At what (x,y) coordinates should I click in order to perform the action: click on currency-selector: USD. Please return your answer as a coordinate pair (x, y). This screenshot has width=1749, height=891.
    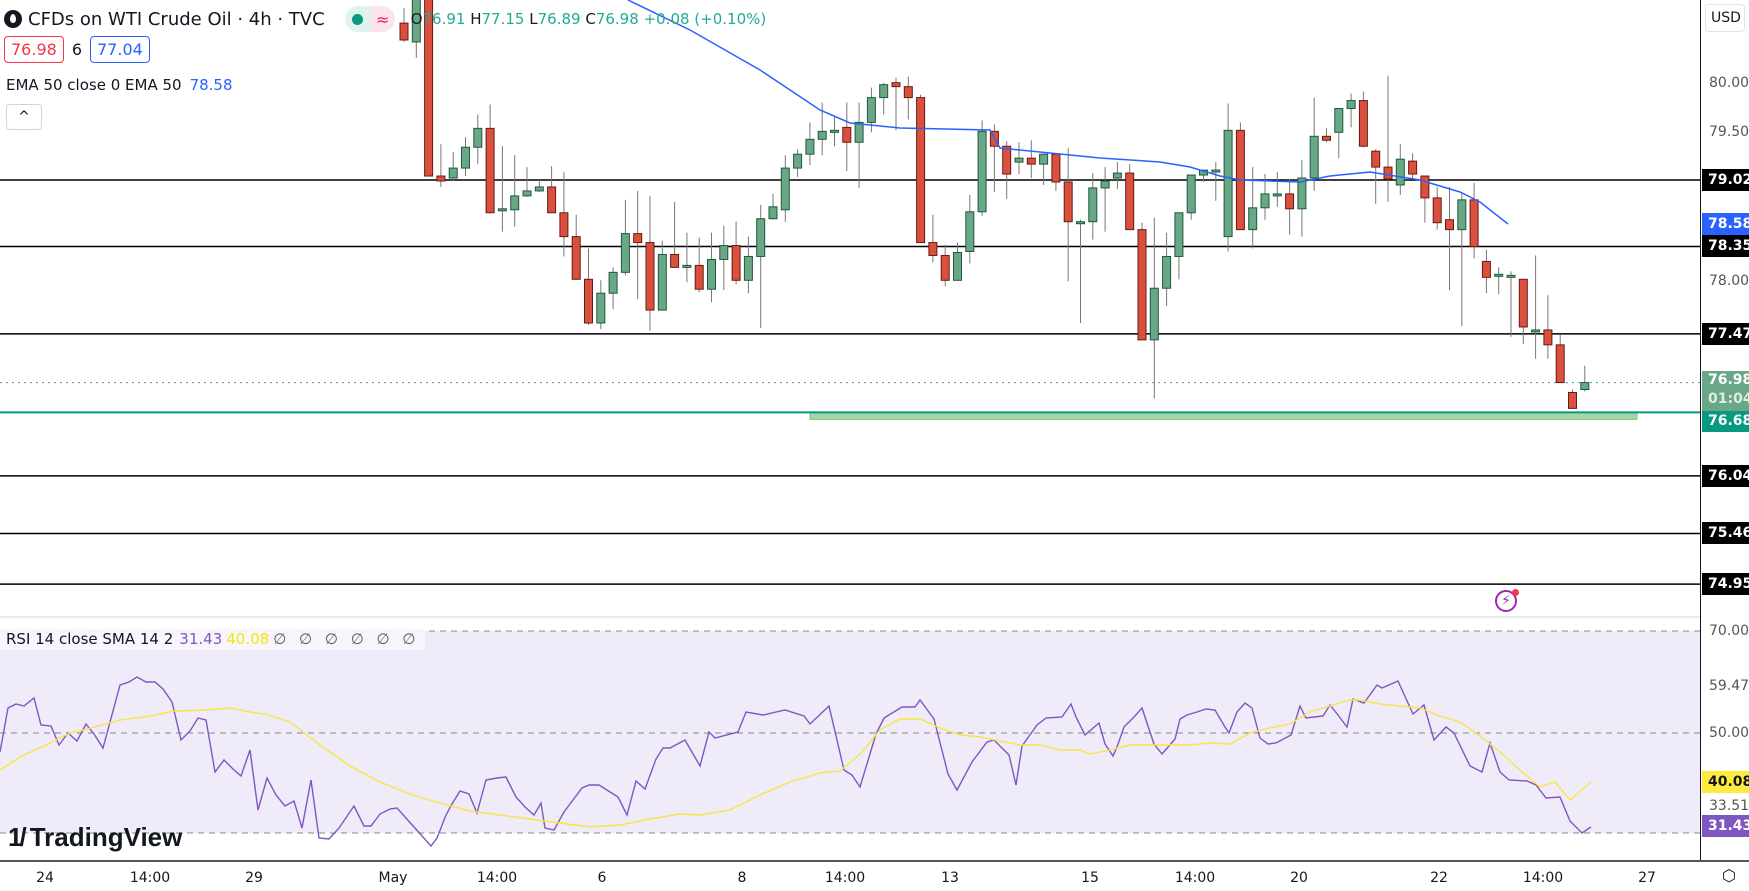
    Looking at the image, I should click on (1725, 18).